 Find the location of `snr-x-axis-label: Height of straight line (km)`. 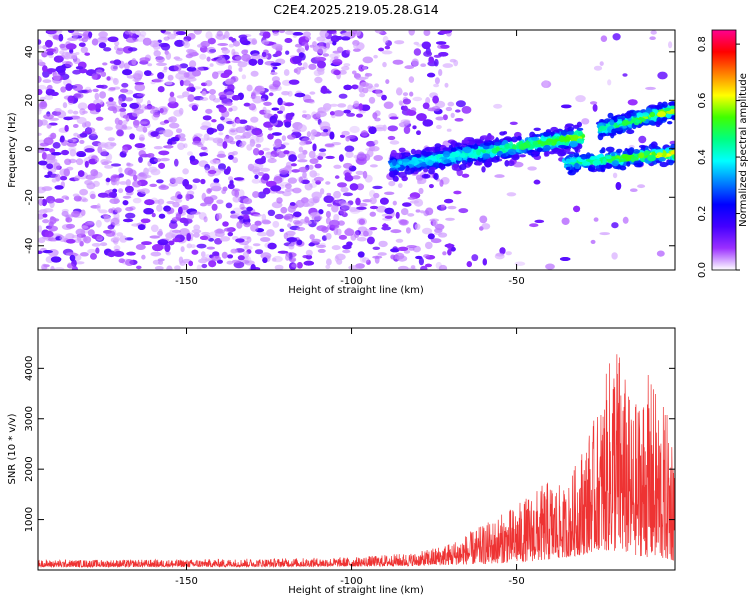

snr-x-axis-label: Height of straight line (km) is located at coordinates (356, 590).